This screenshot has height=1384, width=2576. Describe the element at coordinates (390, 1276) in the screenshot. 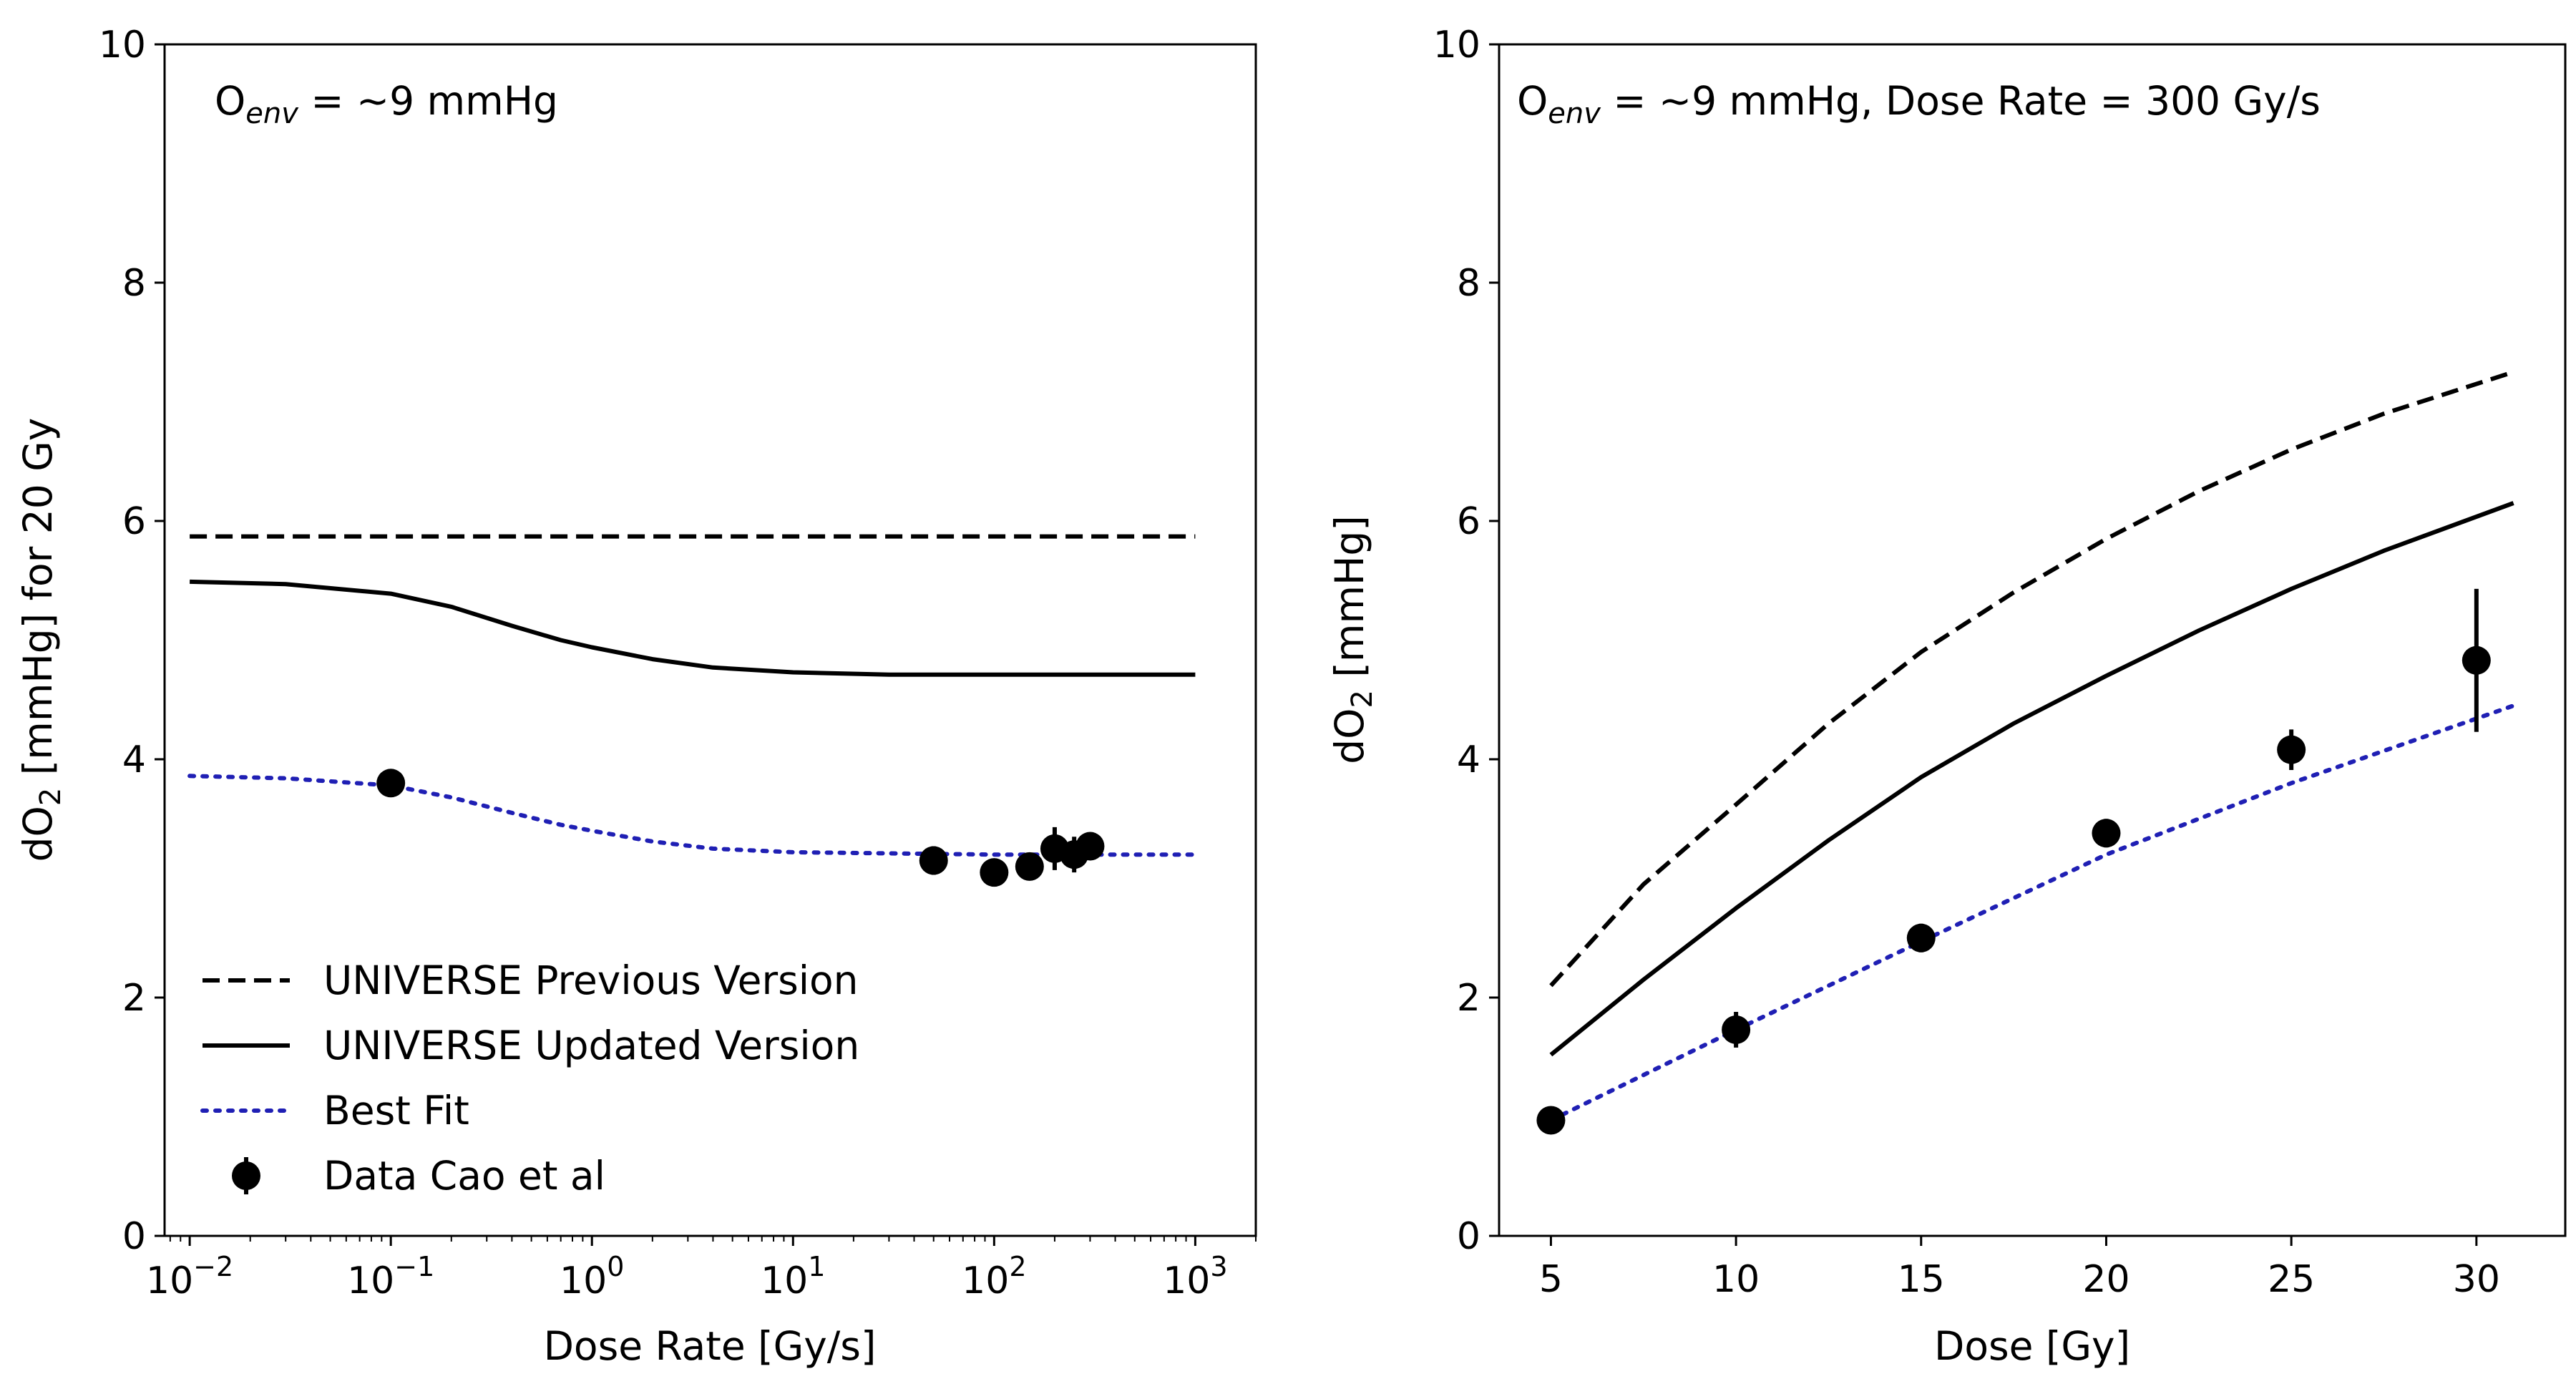

I see `x-tick-label: 10⁻¹` at that location.